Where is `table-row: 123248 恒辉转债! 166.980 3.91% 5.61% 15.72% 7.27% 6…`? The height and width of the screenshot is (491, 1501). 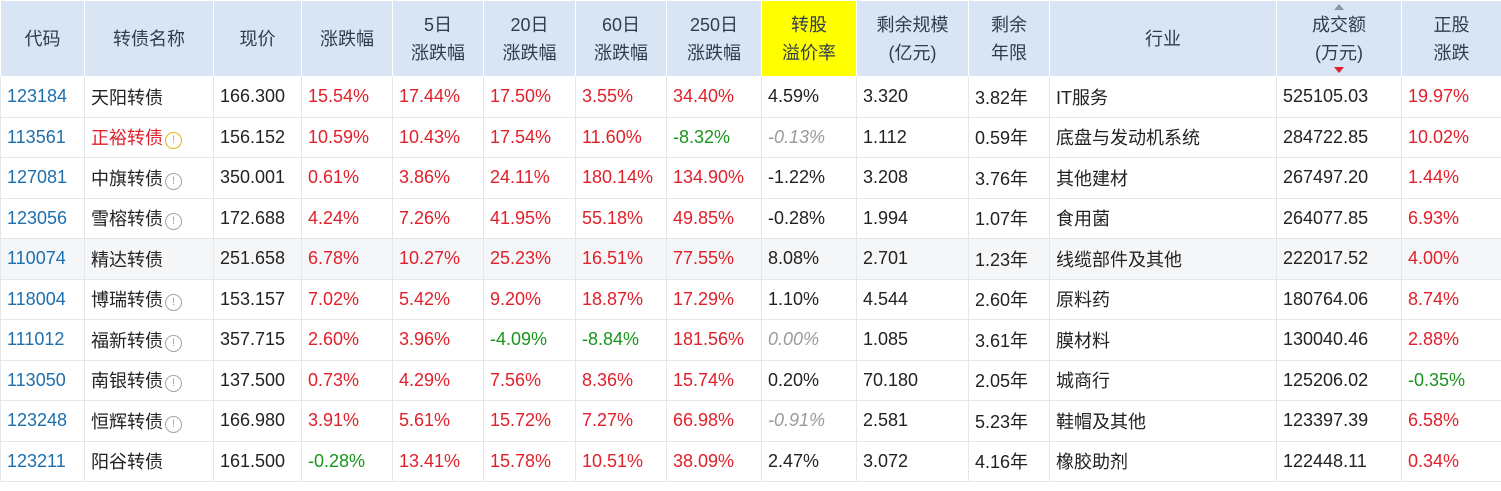 table-row: 123248 恒辉转债! 166.980 3.91% 5.61% 15.72% 7.27% 6… is located at coordinates (750, 421).